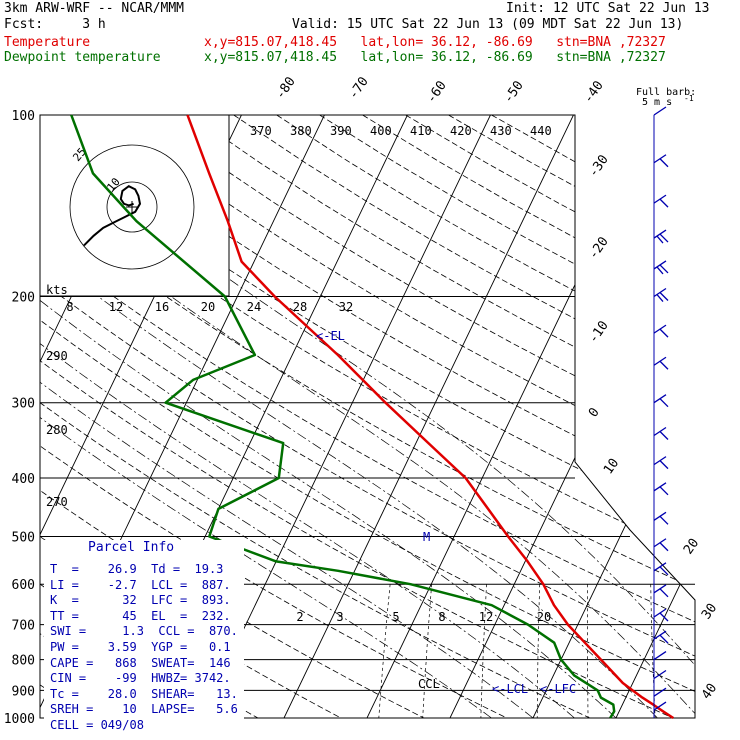 This screenshot has height=740, width=740. I want to click on dry-adiabat-label: 280, so click(57, 430).